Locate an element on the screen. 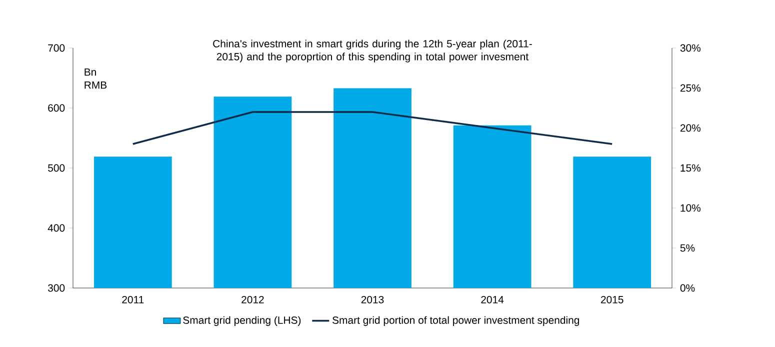 The image size is (775, 347). y2-tick-label: 25% is located at coordinates (690, 88).